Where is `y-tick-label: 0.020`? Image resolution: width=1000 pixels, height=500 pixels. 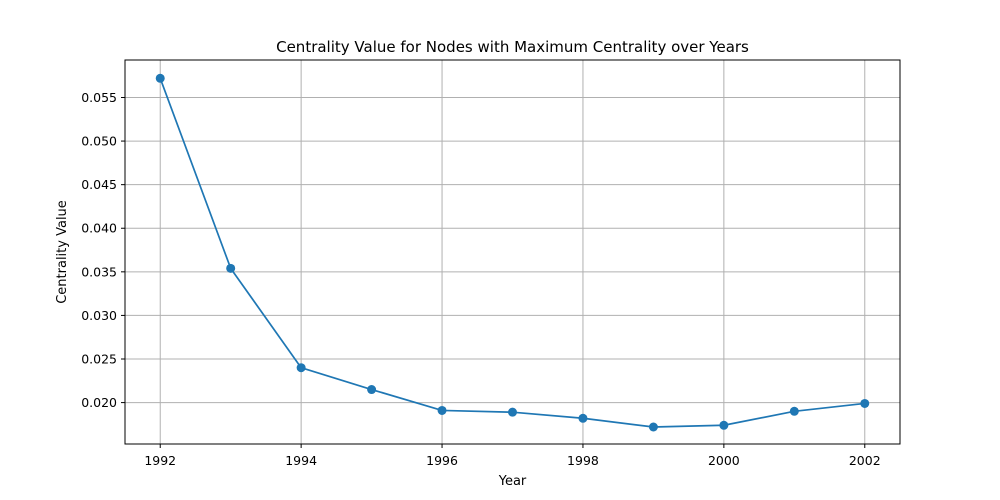
y-tick-label: 0.020 is located at coordinates (99, 402).